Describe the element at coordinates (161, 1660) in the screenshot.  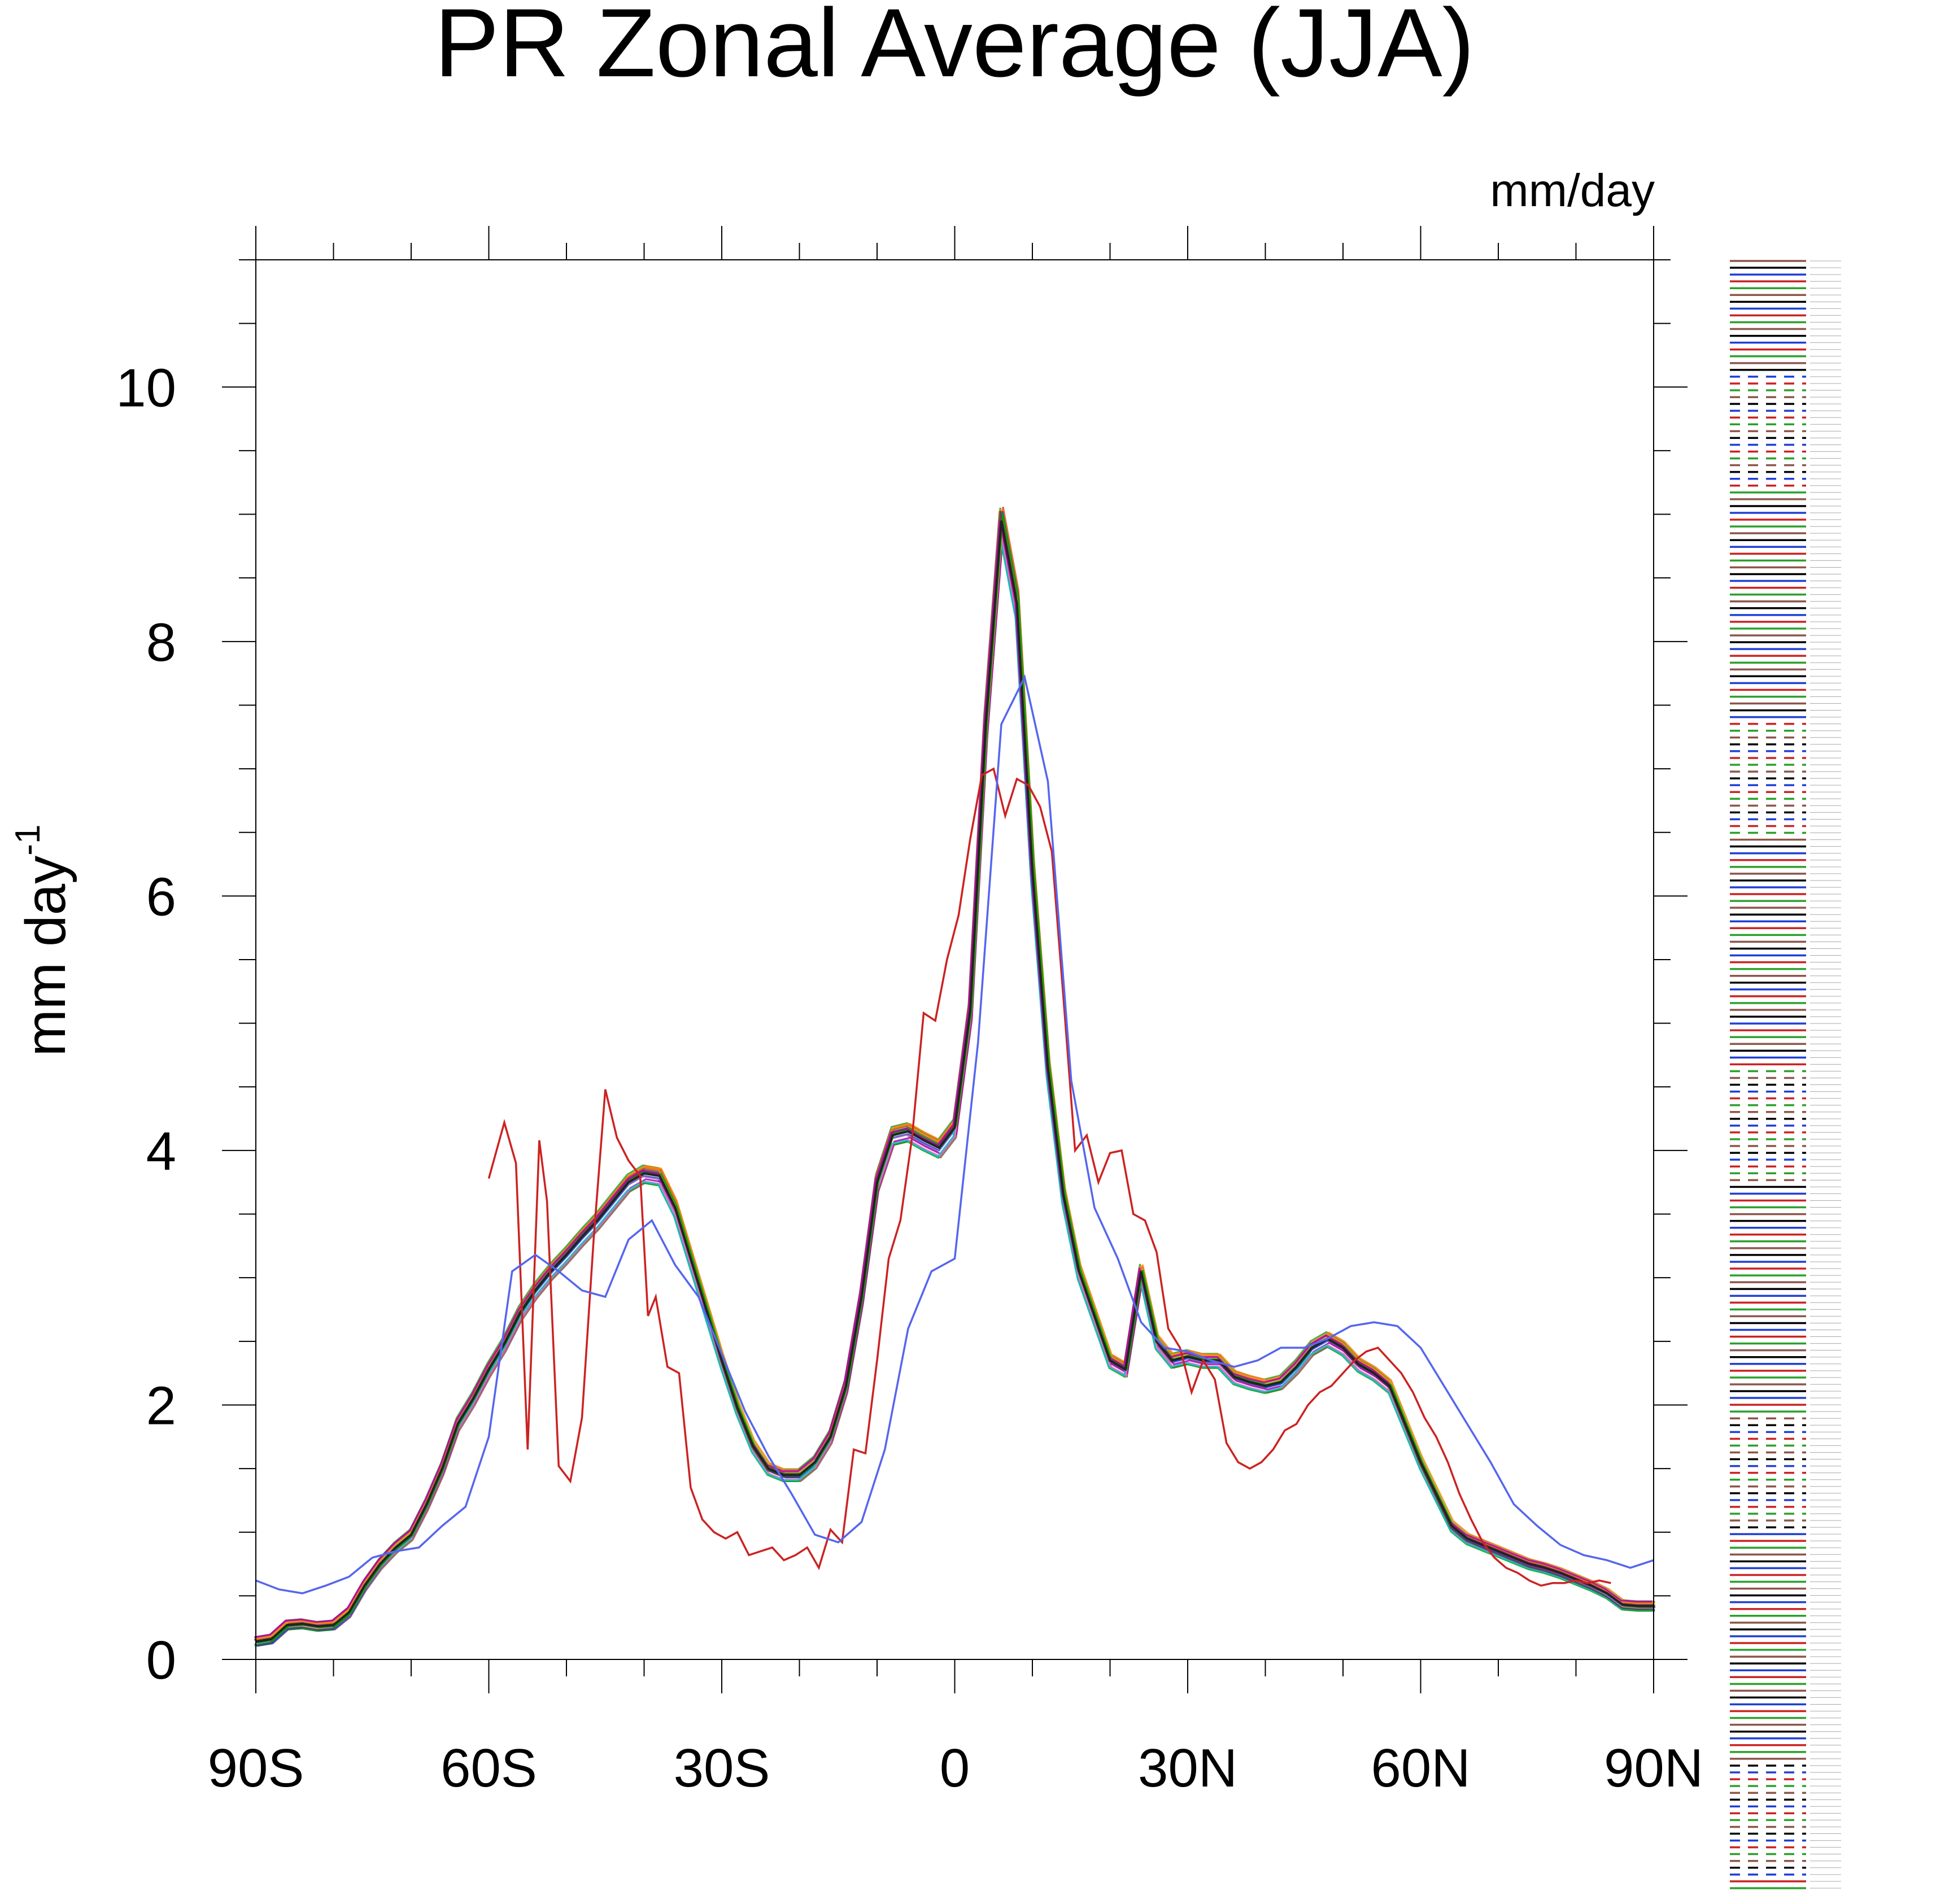
I see `y-tick-label: 0` at that location.